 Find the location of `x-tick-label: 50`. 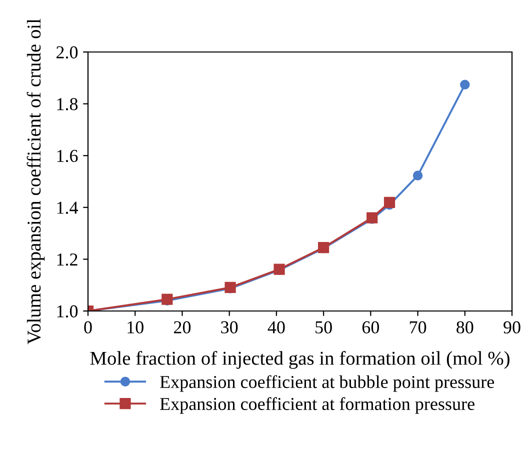

x-tick-label: 50 is located at coordinates (324, 327).